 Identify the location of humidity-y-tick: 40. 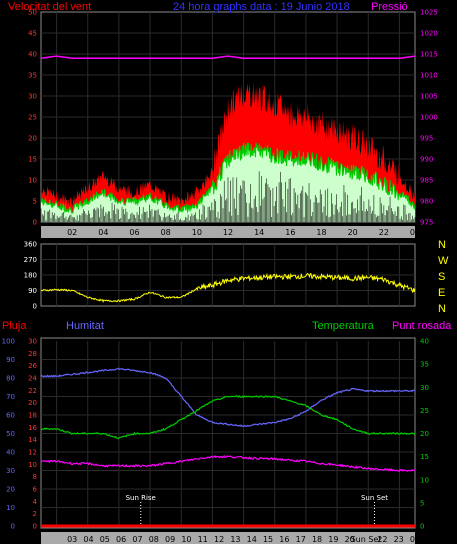
(10, 453).